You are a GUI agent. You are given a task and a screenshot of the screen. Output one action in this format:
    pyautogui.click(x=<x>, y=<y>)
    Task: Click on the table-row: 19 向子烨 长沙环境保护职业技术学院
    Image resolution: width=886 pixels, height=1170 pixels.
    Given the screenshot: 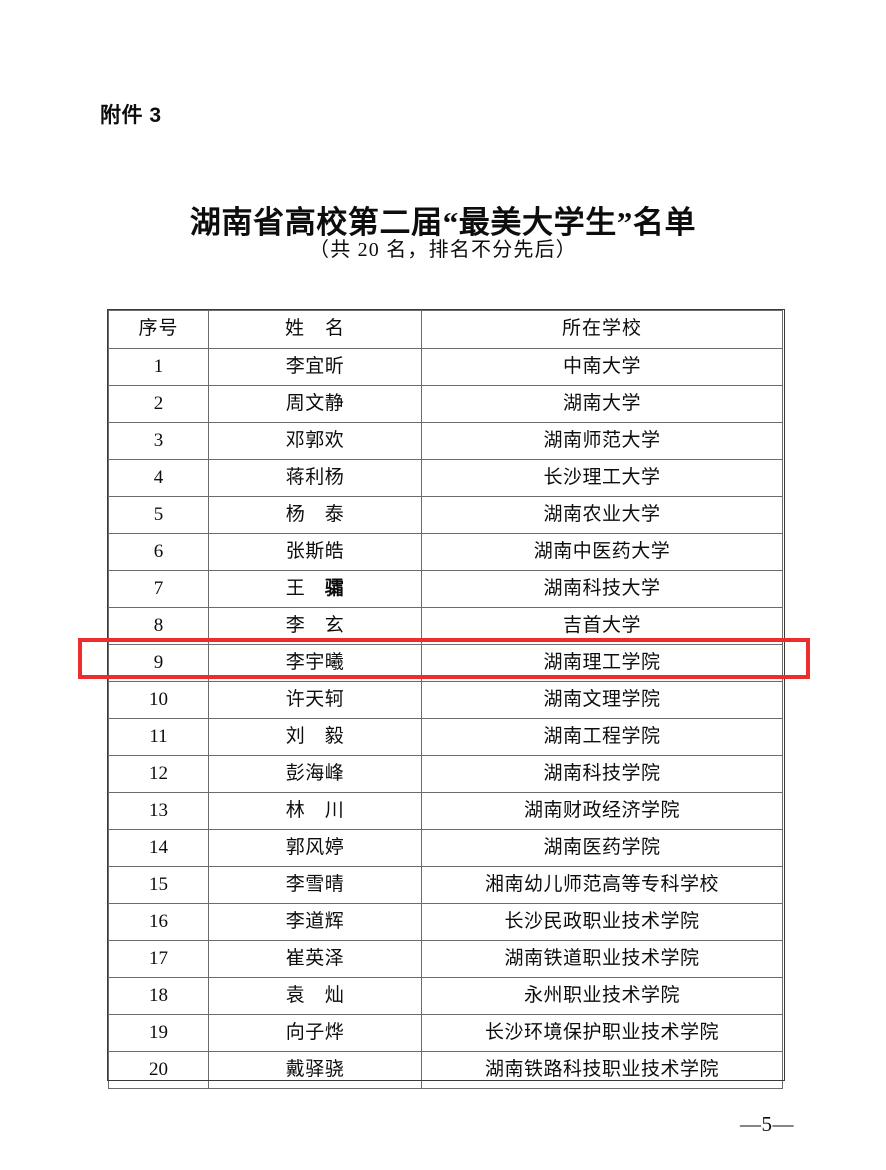 What is the action you would take?
    pyautogui.click(x=445, y=1033)
    